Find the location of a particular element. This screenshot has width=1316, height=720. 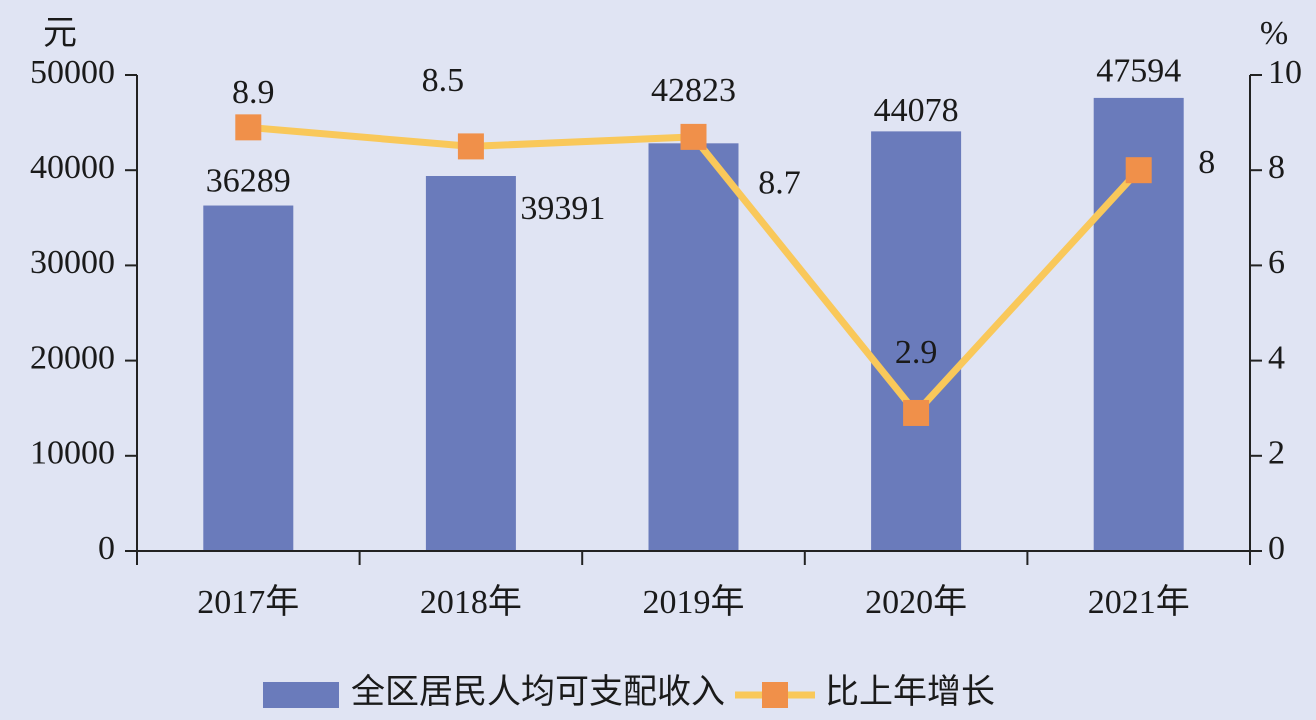

y2-tick-label: 2 is located at coordinates (1276, 453).